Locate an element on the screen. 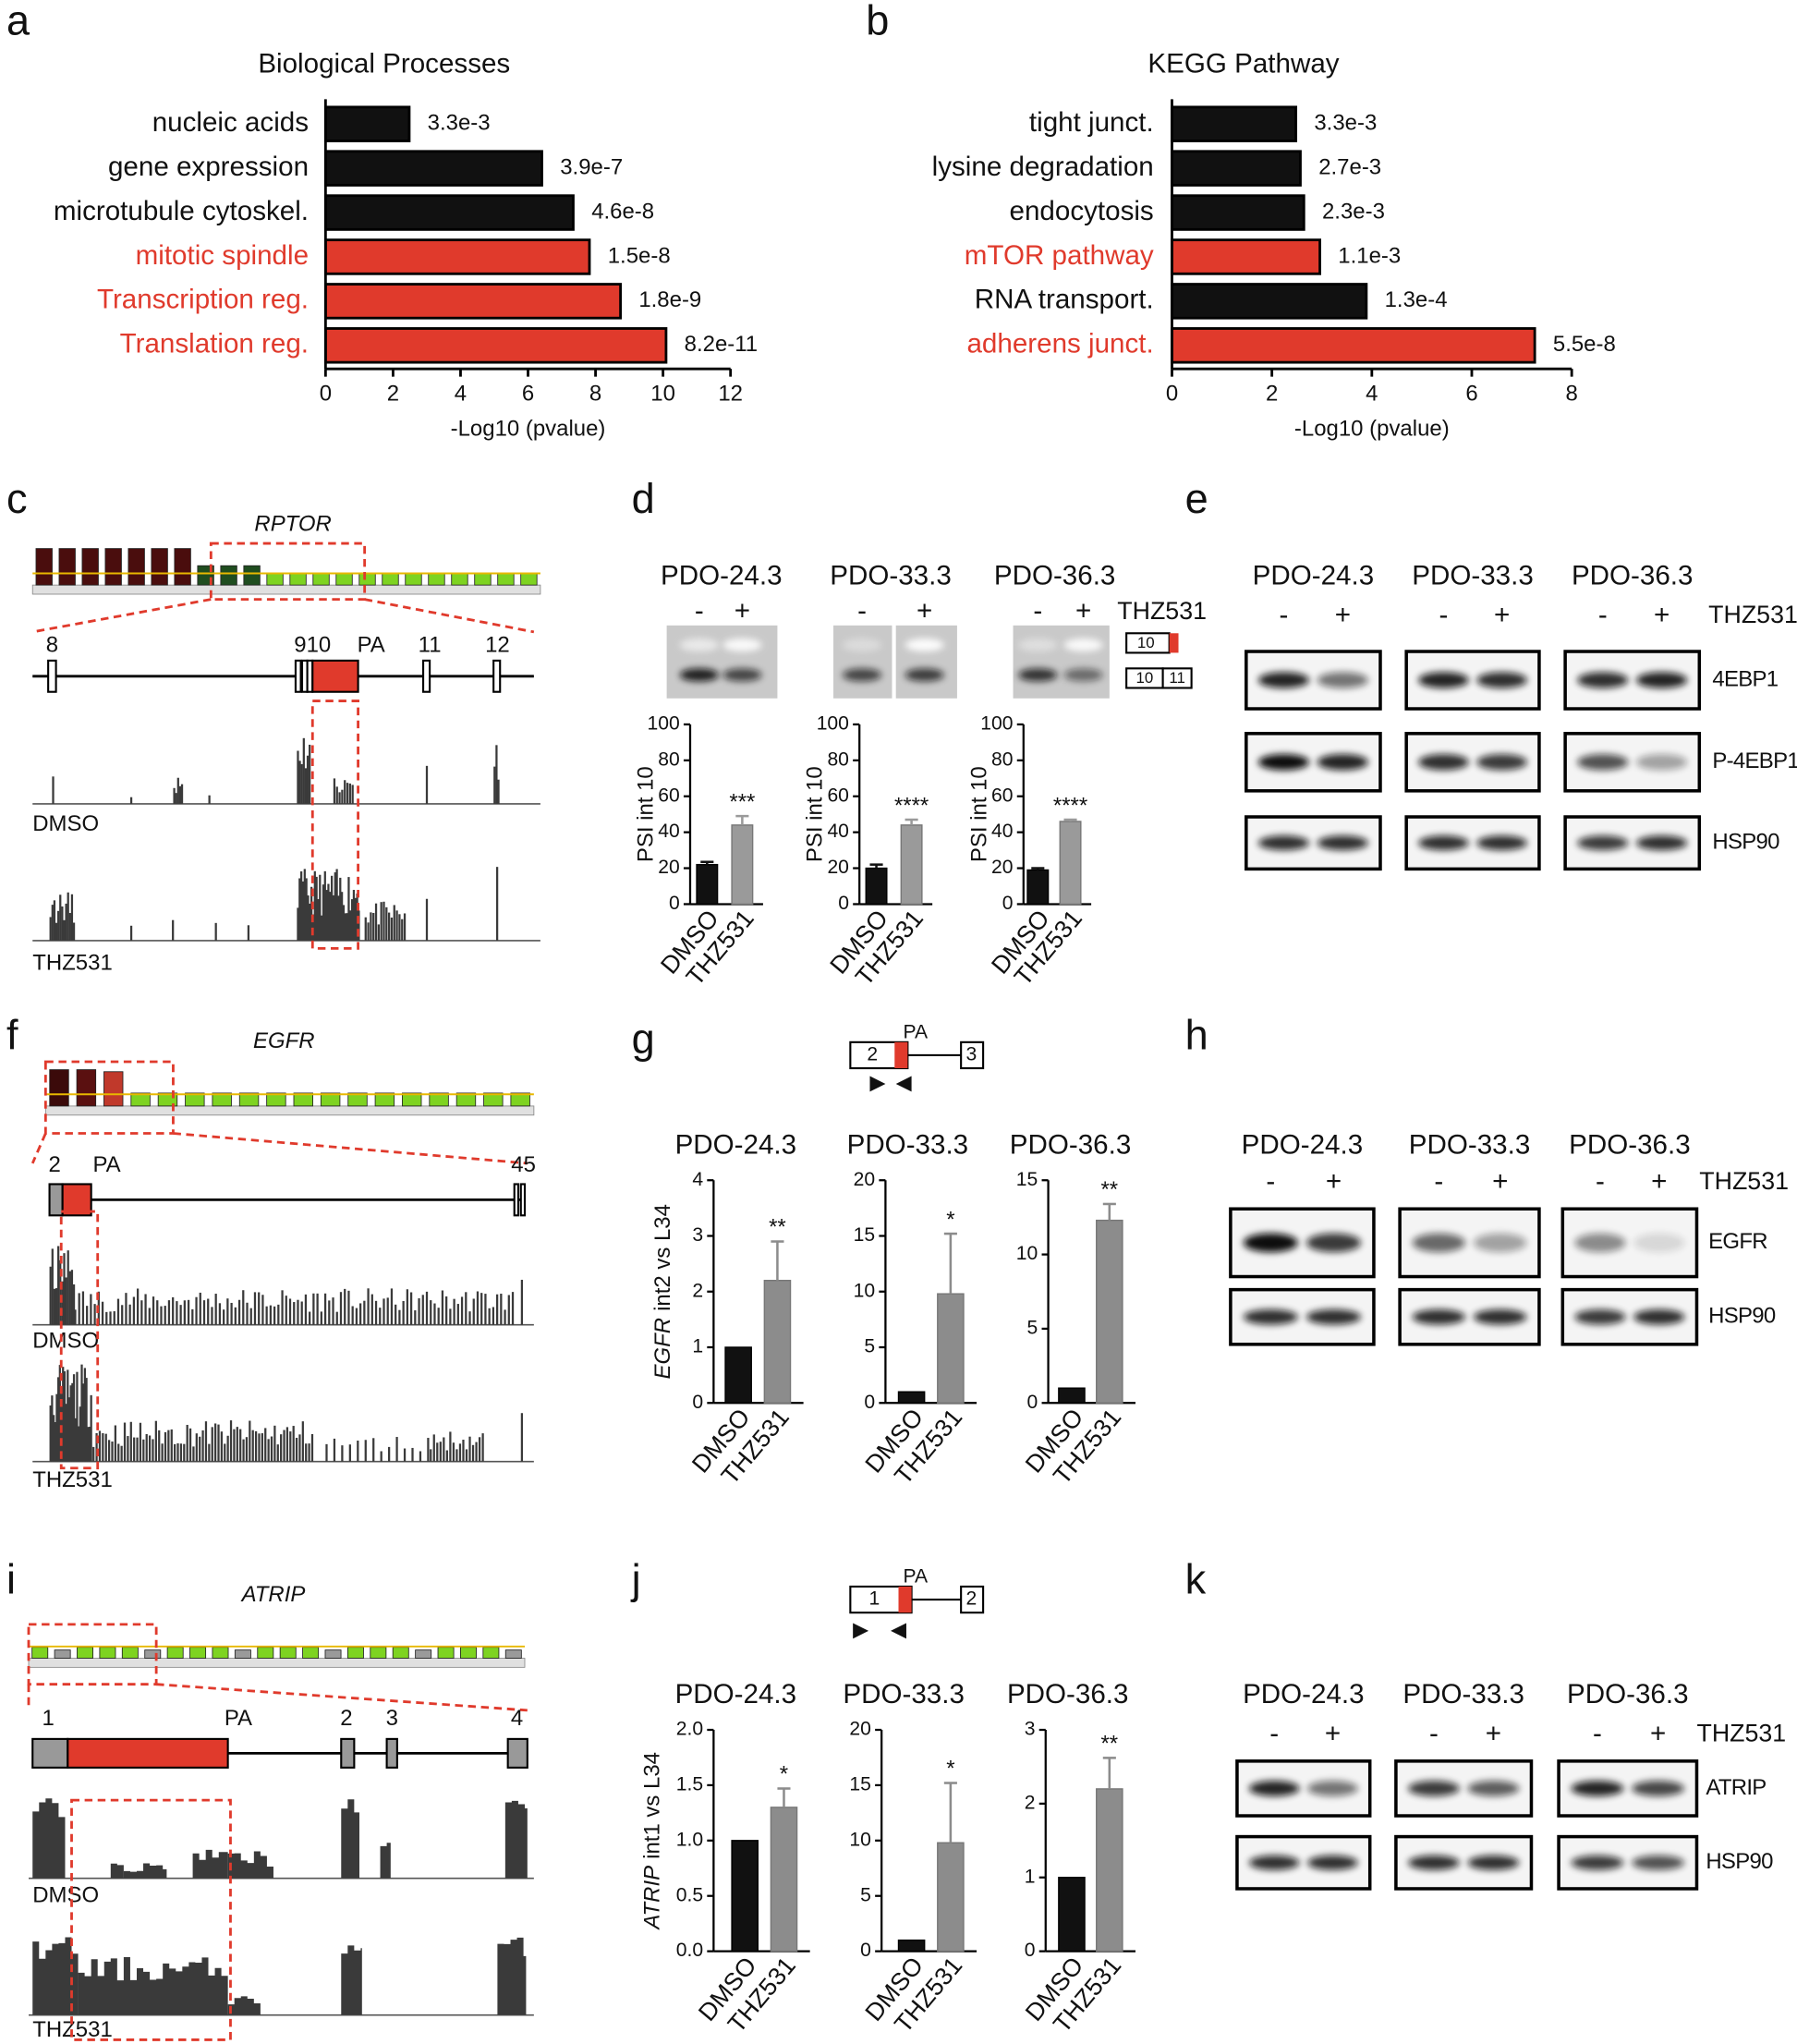  y-tick-label: 1 is located at coordinates (697, 1347).